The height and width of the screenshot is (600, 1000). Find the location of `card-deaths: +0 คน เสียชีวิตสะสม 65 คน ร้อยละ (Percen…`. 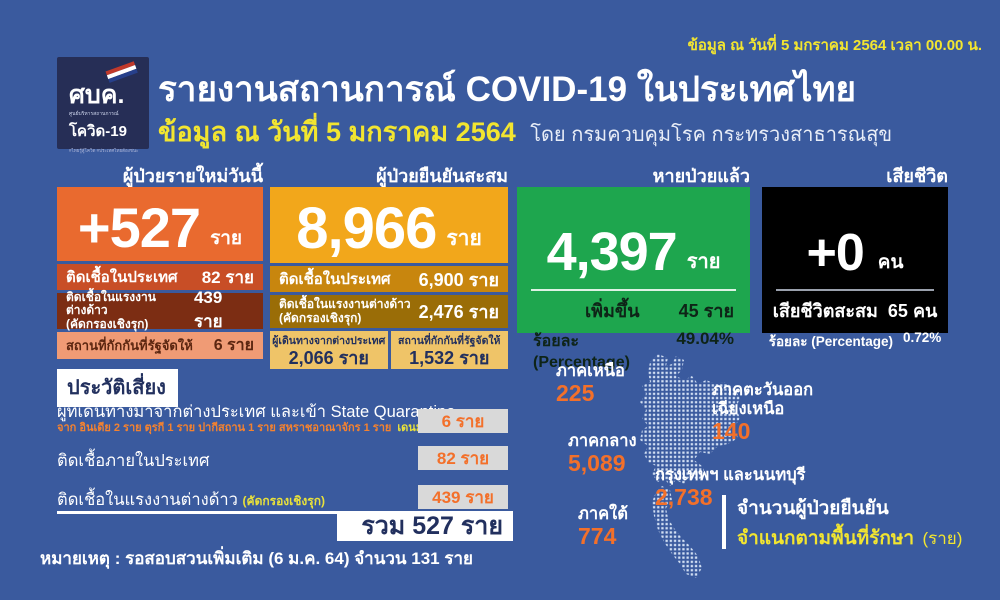

card-deaths: +0 คน เสียชีวิตสะสม 65 คน ร้อยละ (Percen… is located at coordinates (855, 268).